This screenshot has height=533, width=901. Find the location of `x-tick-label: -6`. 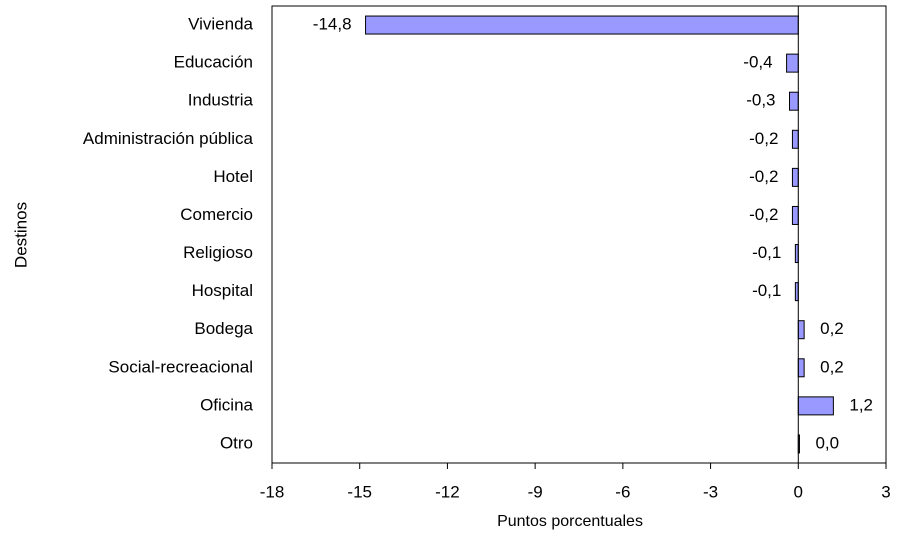

x-tick-label: -6 is located at coordinates (622, 491).